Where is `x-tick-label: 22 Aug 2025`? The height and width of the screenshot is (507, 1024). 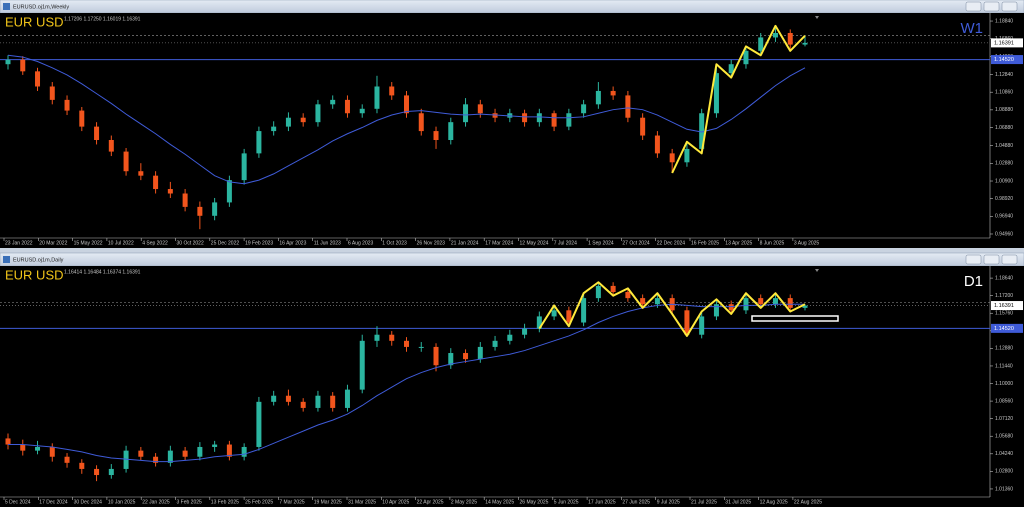 x-tick-label: 22 Aug 2025 is located at coordinates (808, 502).